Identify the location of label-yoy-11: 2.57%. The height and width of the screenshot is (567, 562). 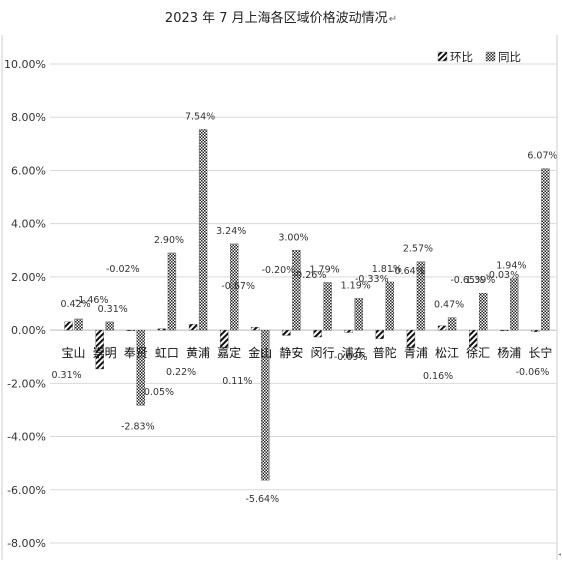
(418, 249).